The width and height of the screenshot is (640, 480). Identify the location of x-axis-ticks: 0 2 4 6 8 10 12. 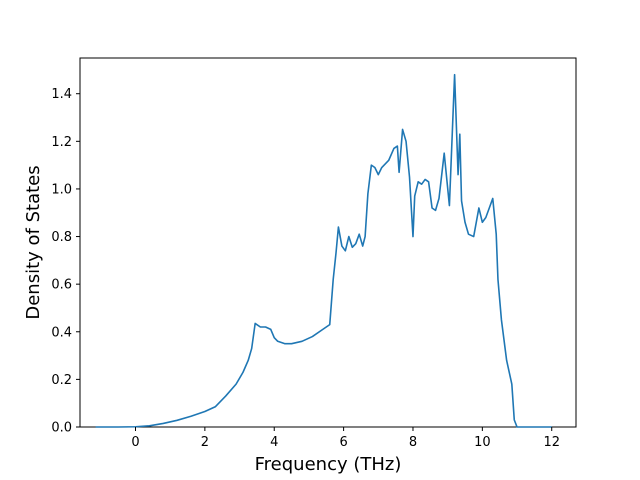
(345, 438).